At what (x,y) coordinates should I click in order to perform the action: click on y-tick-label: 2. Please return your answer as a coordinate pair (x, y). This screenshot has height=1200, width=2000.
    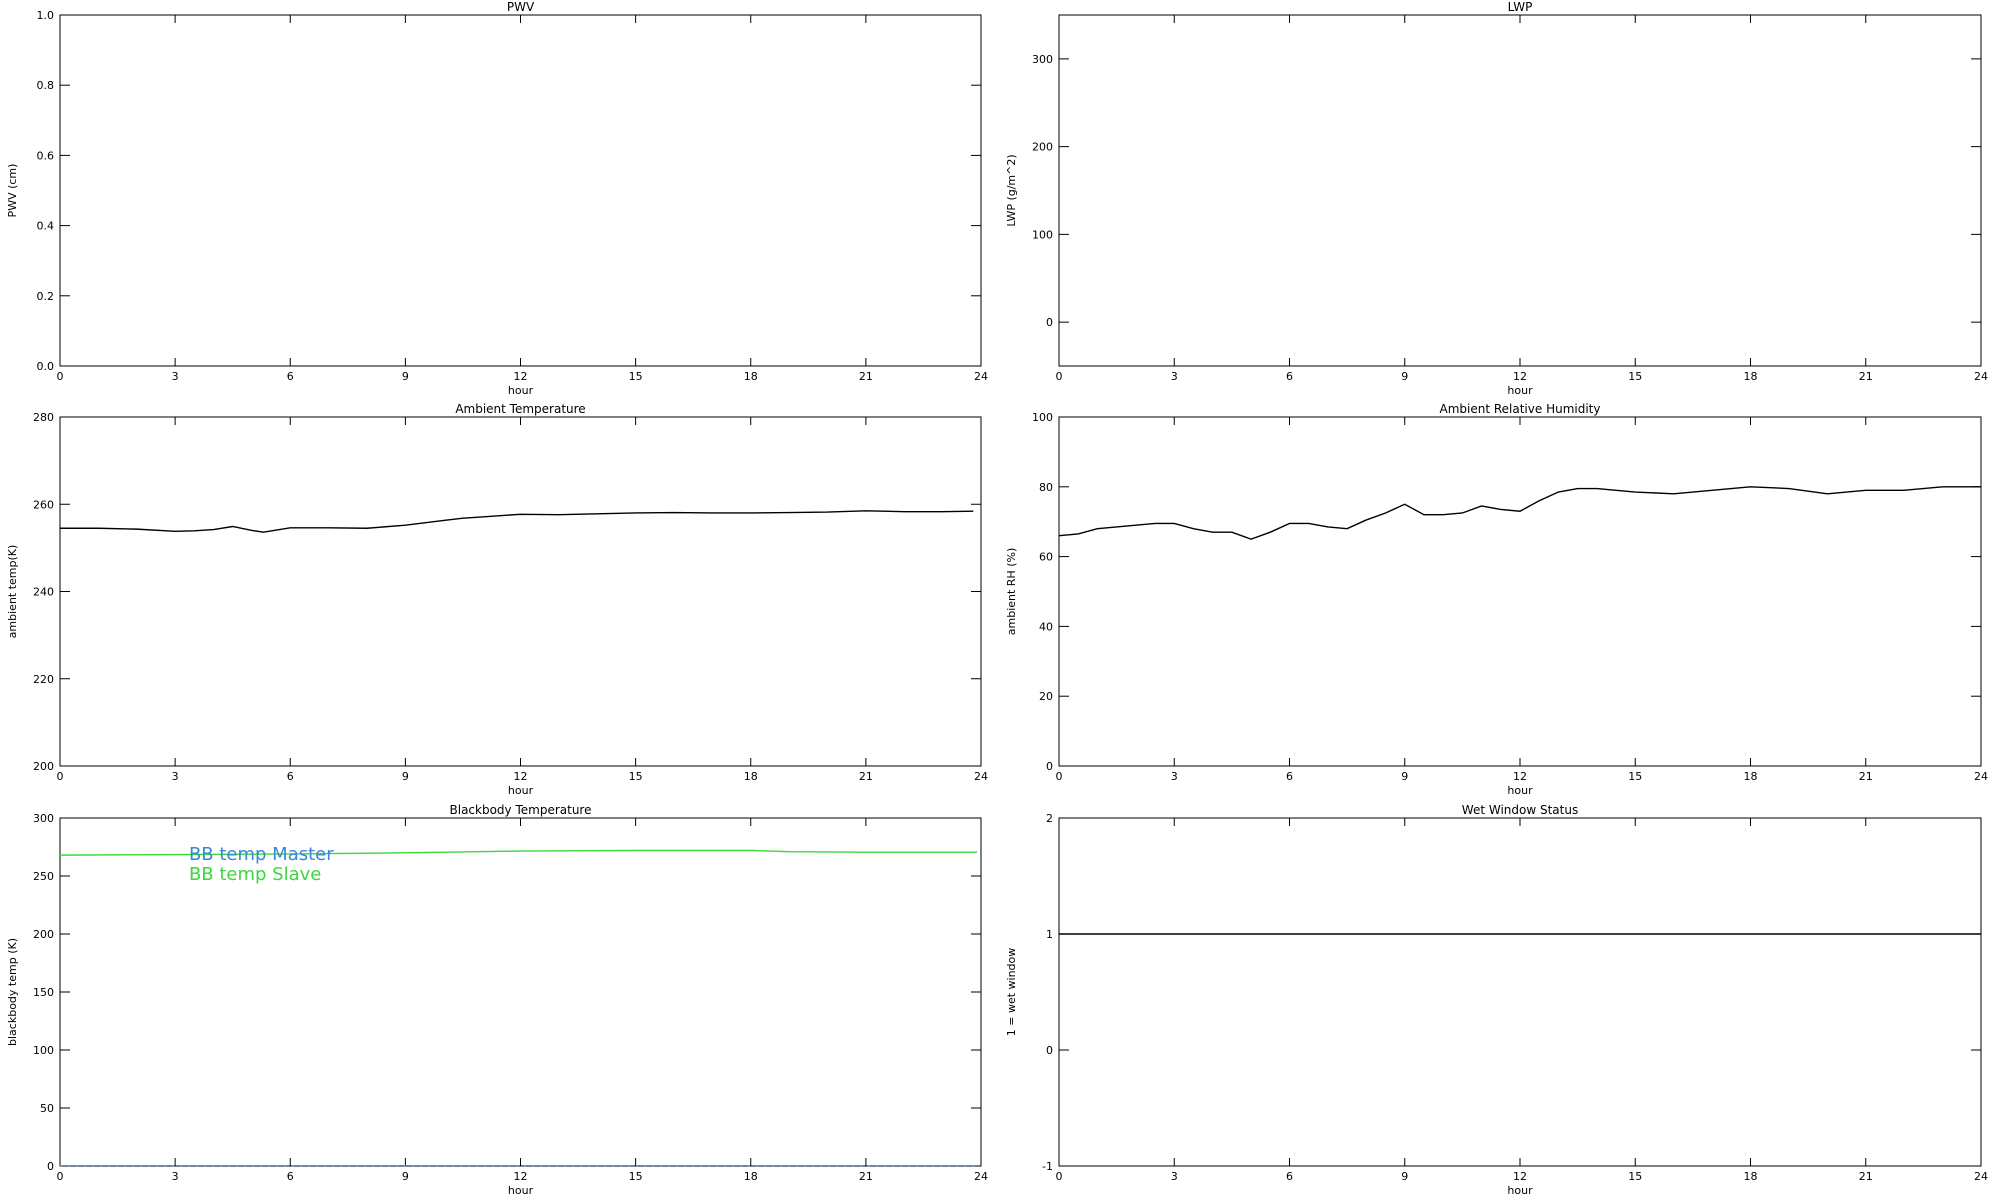
    Looking at the image, I should click on (1049, 818).